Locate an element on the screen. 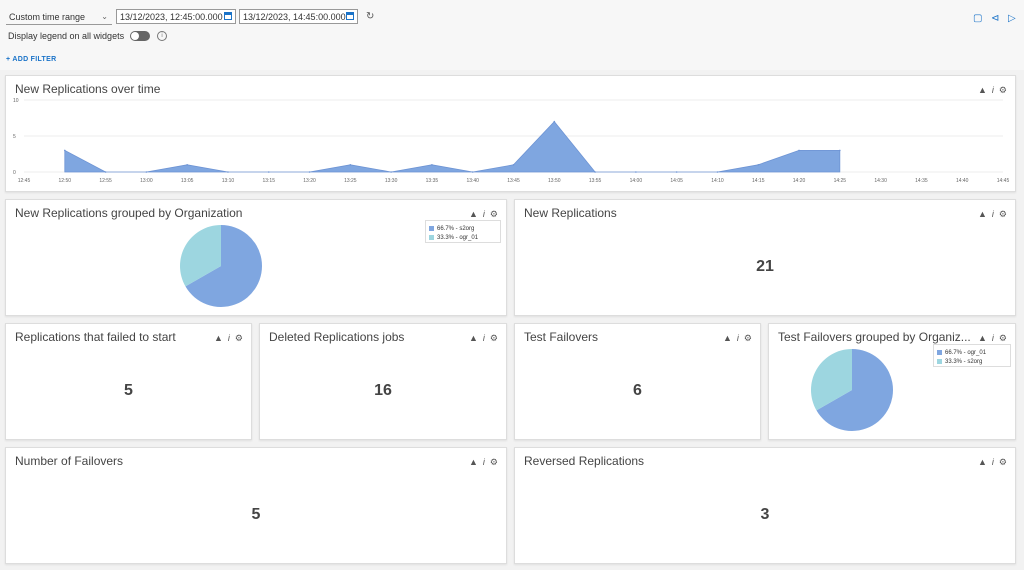  toggle-knob is located at coordinates (135, 36).